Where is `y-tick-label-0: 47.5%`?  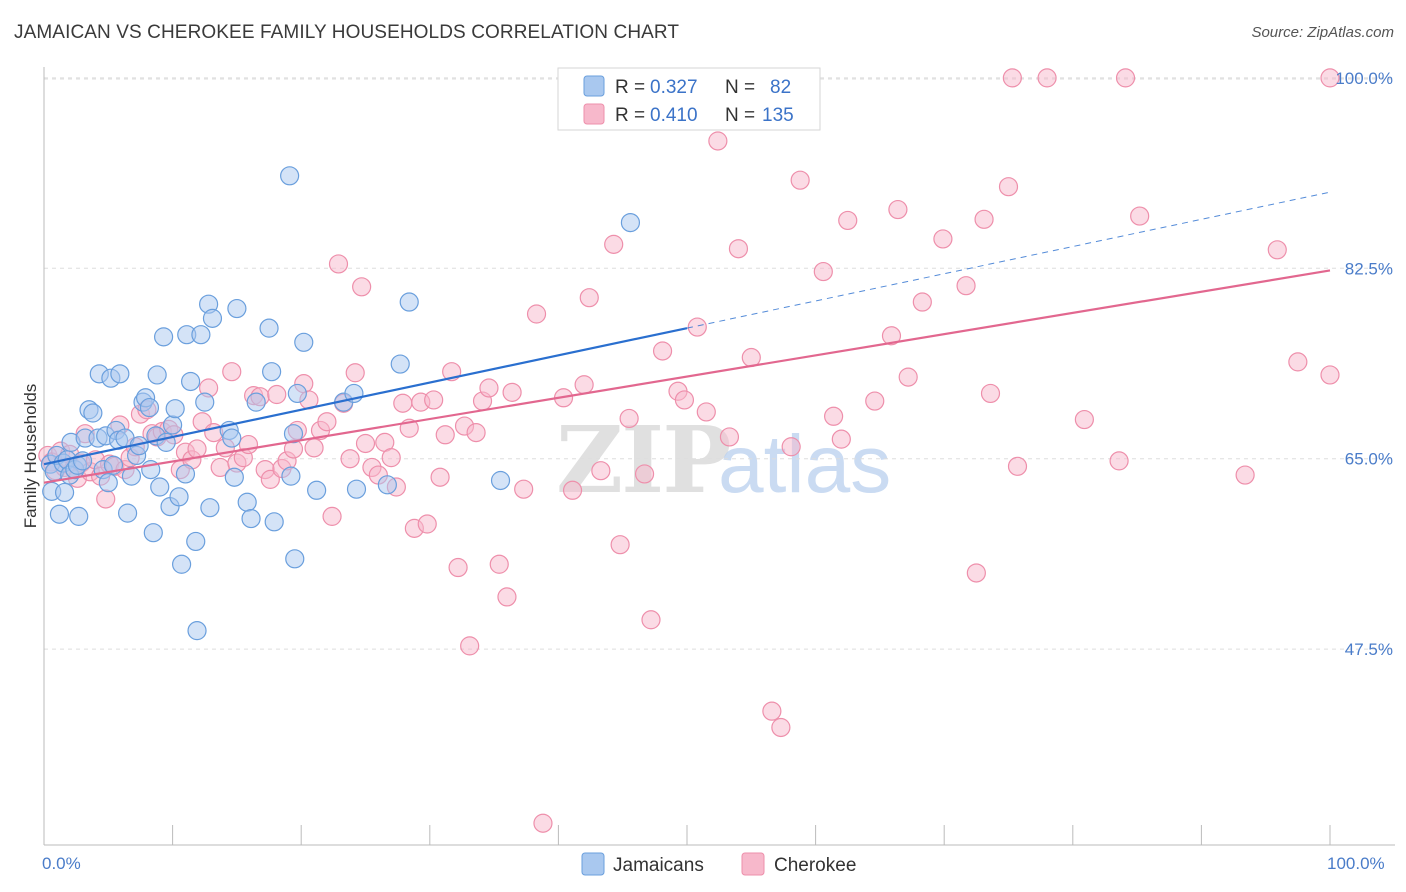 y-tick-label-0: 47.5% is located at coordinates (1369, 649).